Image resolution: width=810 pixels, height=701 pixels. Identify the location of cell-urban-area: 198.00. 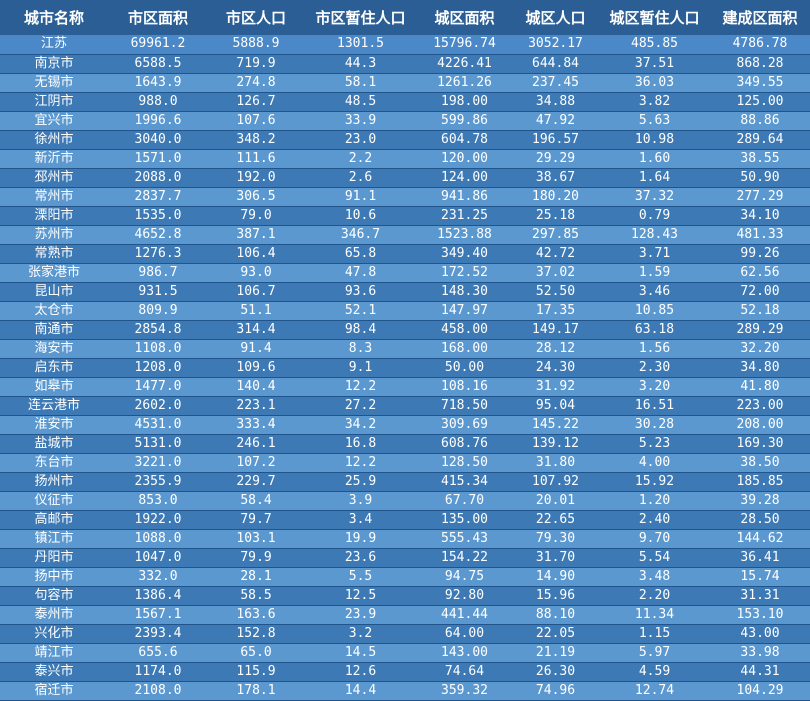
(464, 102).